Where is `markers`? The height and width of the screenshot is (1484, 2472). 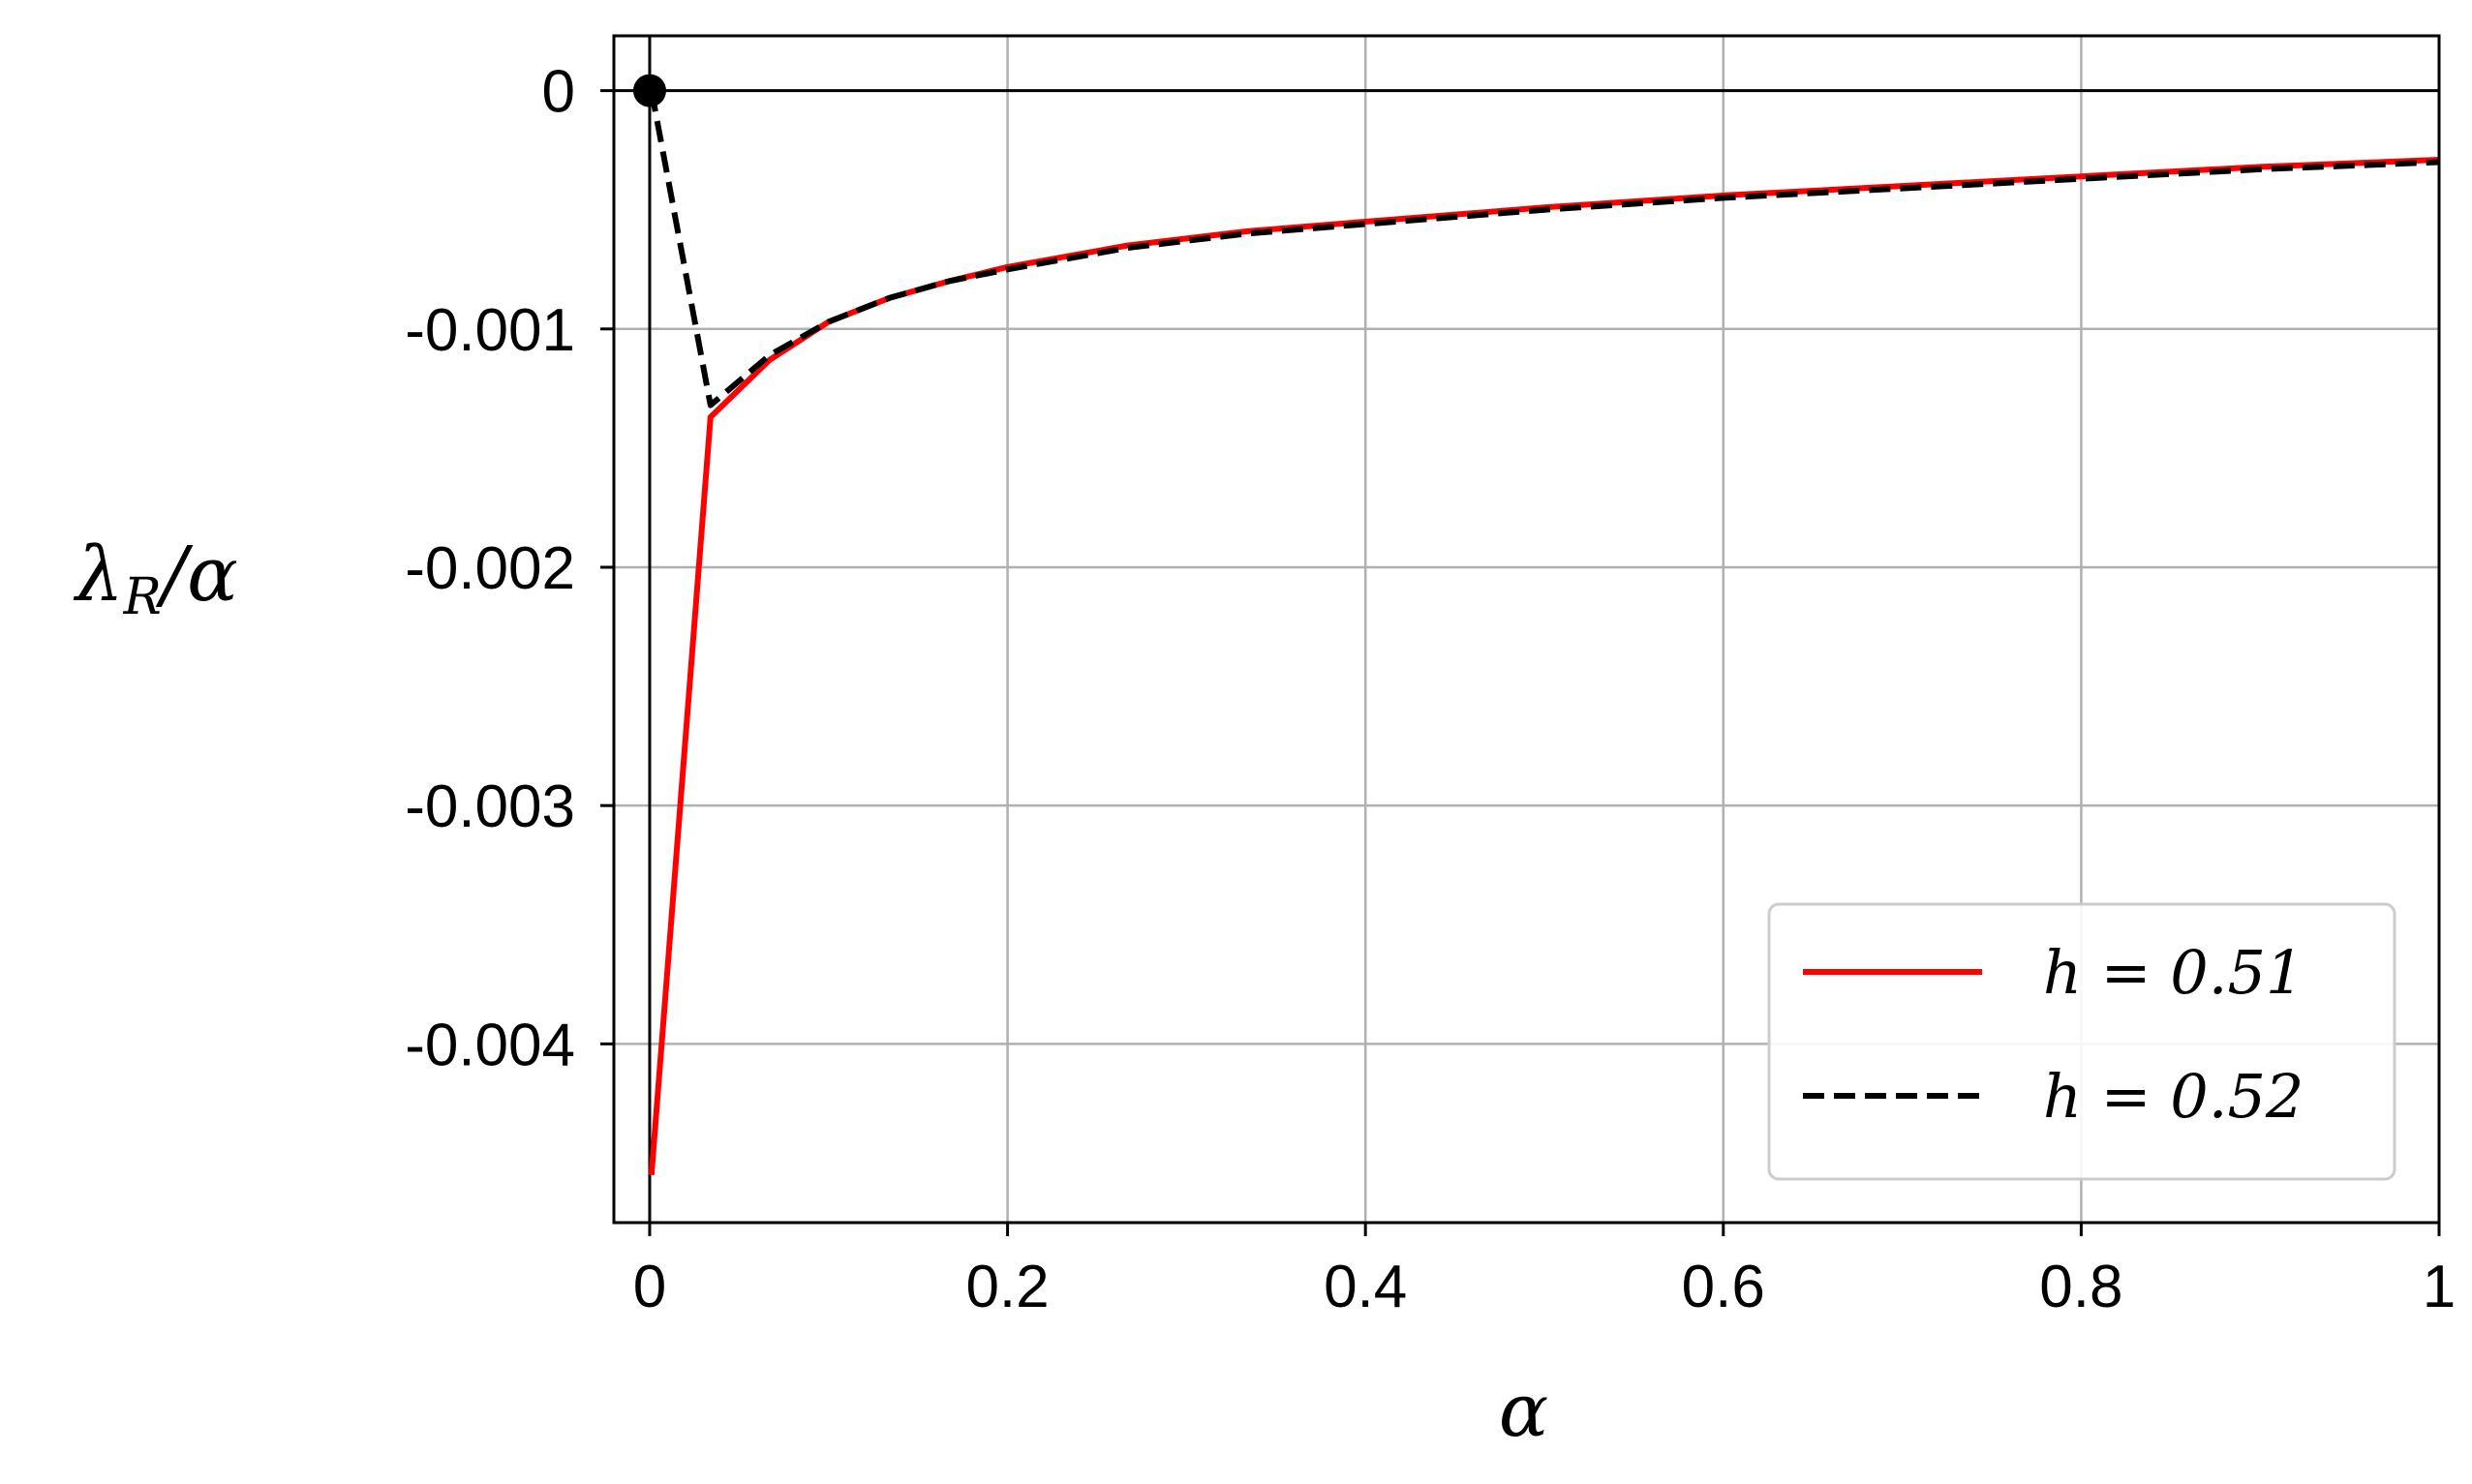
markers is located at coordinates (649, 90).